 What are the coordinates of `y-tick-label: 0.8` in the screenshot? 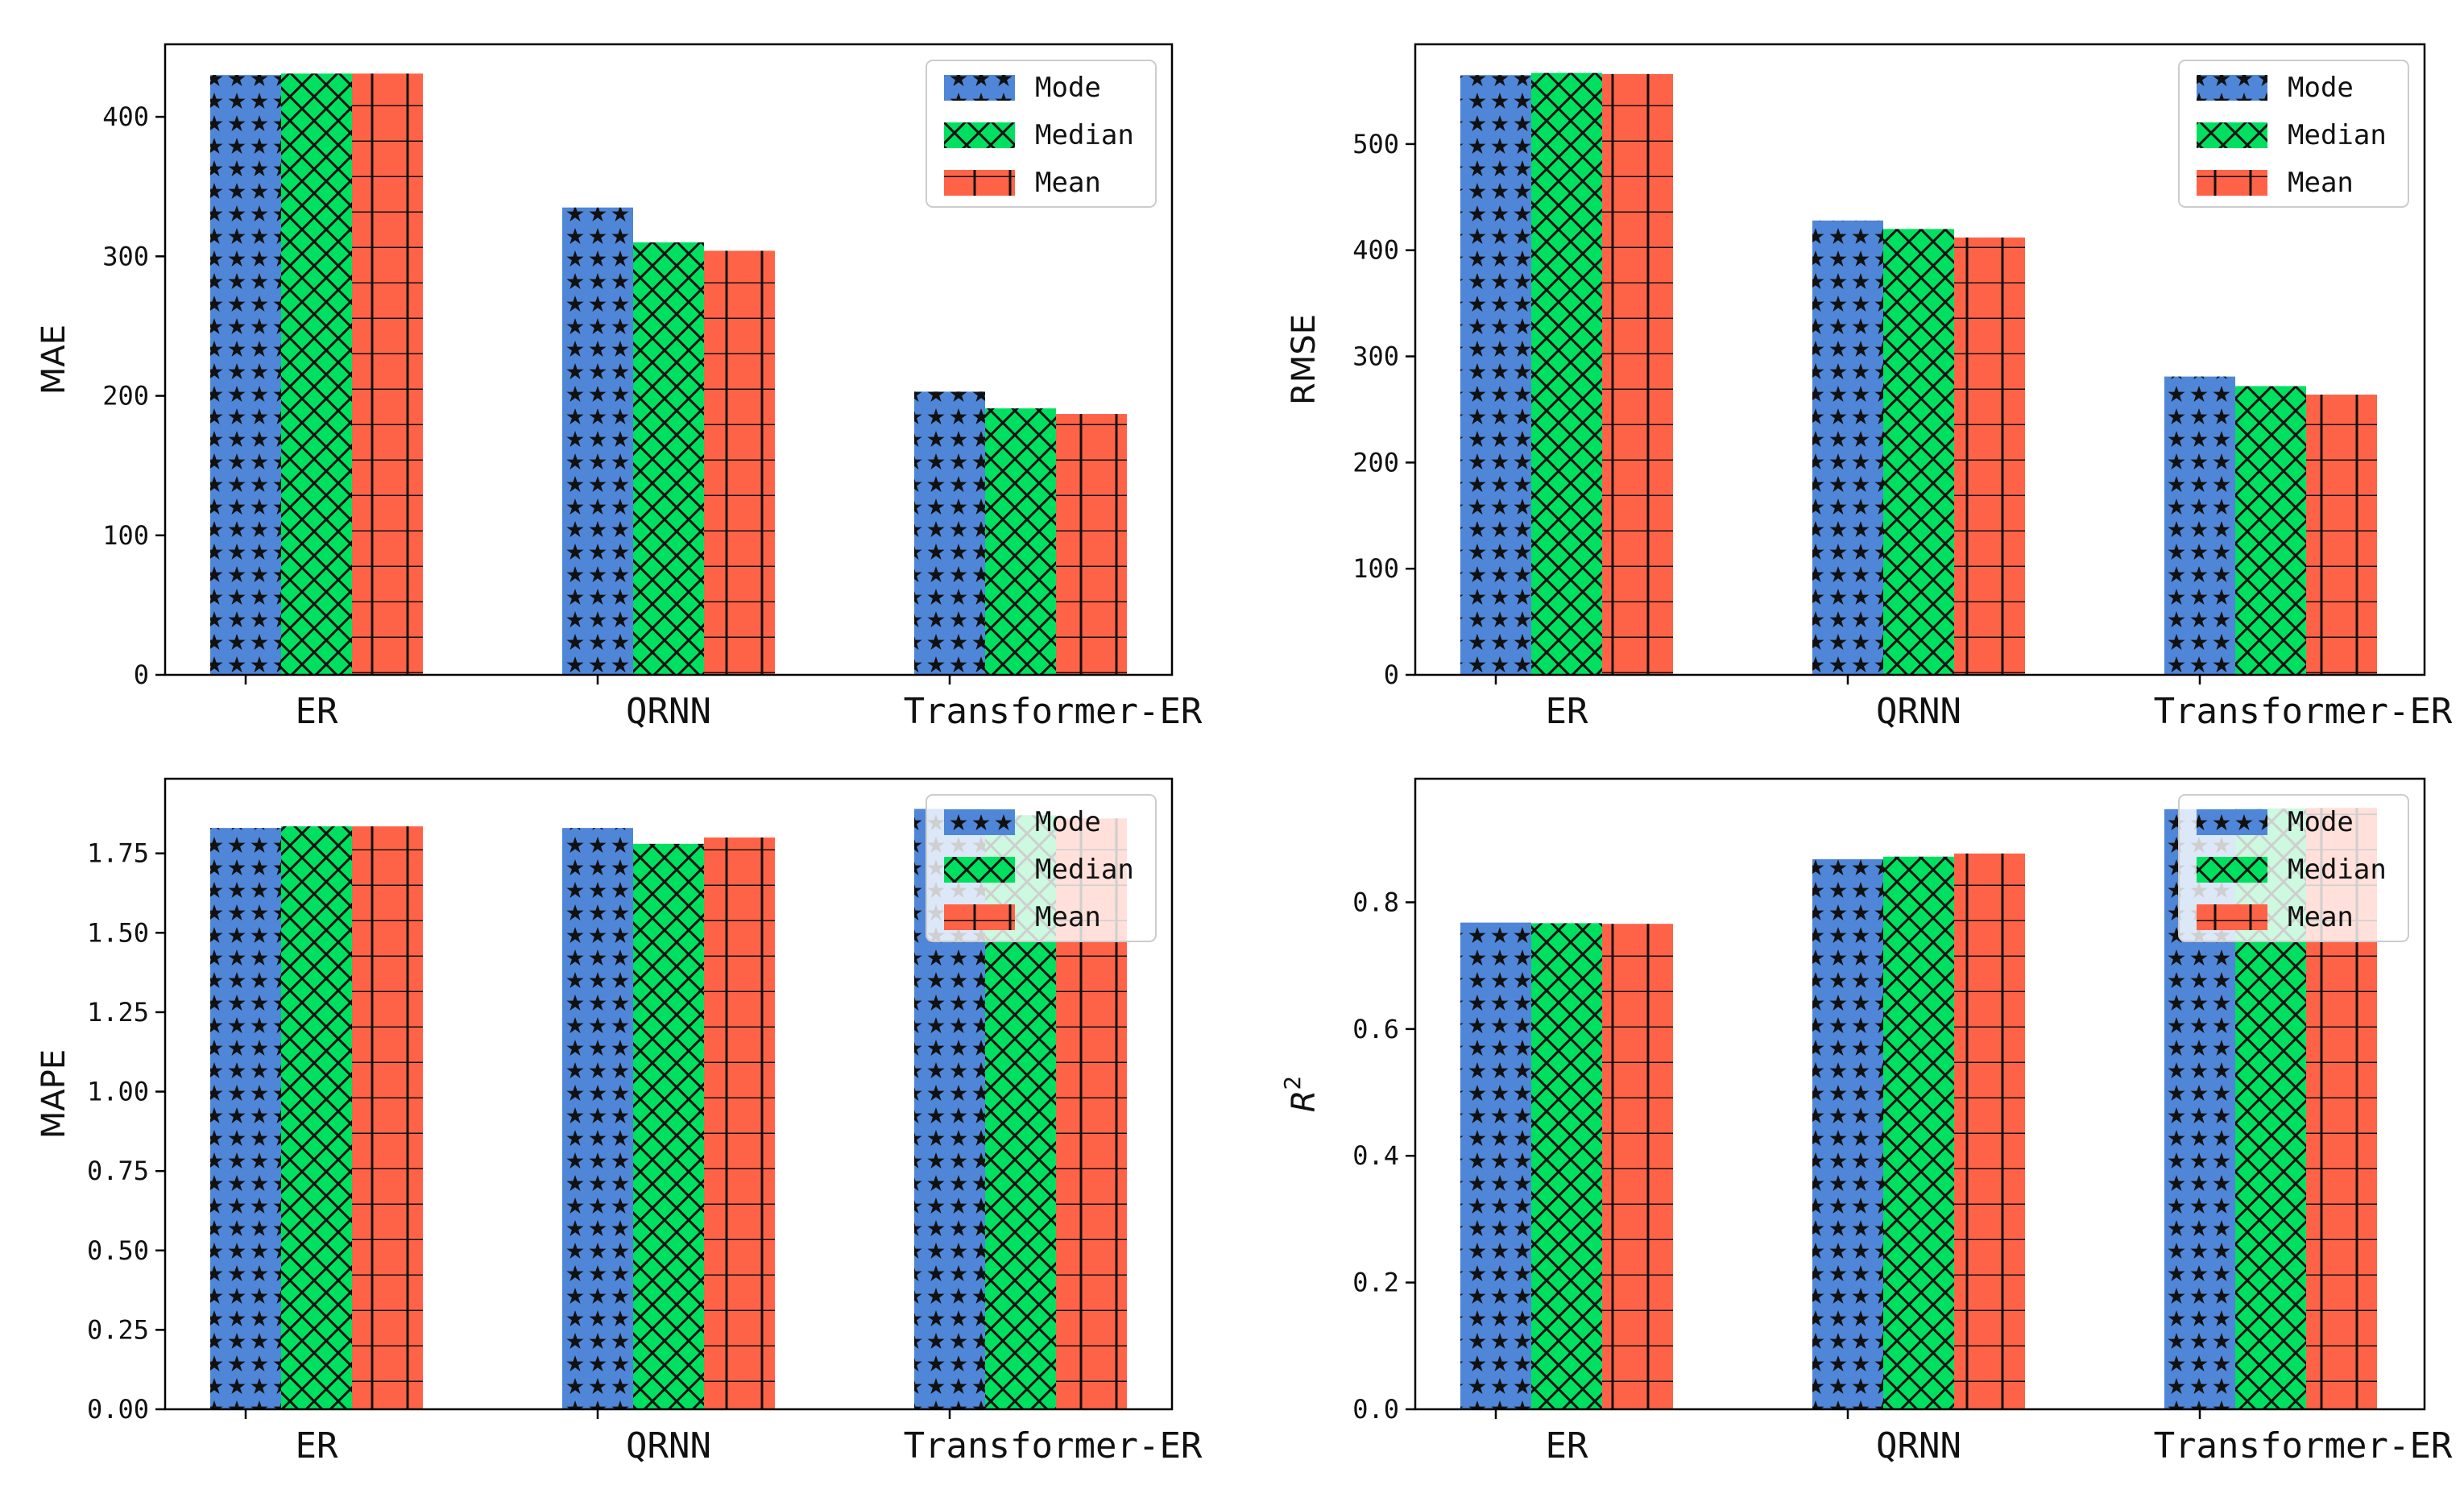 It's located at (1375, 902).